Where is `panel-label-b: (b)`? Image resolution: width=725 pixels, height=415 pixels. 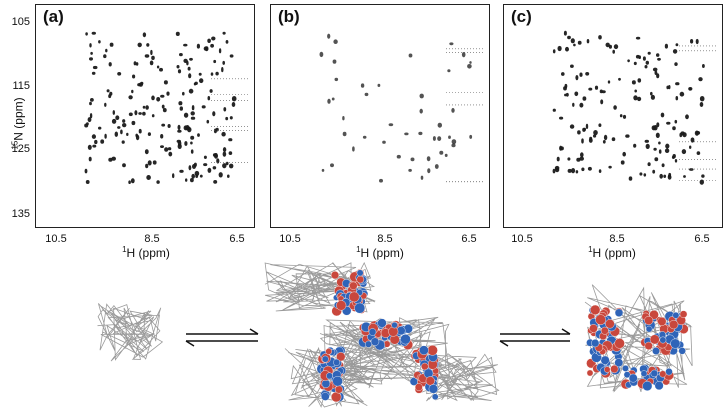
panel-label-b: (b) is located at coordinates (289, 17).